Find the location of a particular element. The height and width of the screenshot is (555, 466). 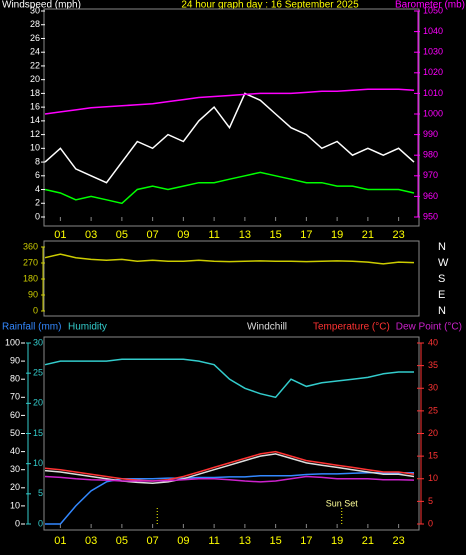

barometer-label: Barometer (mb) is located at coordinates (430, 5).